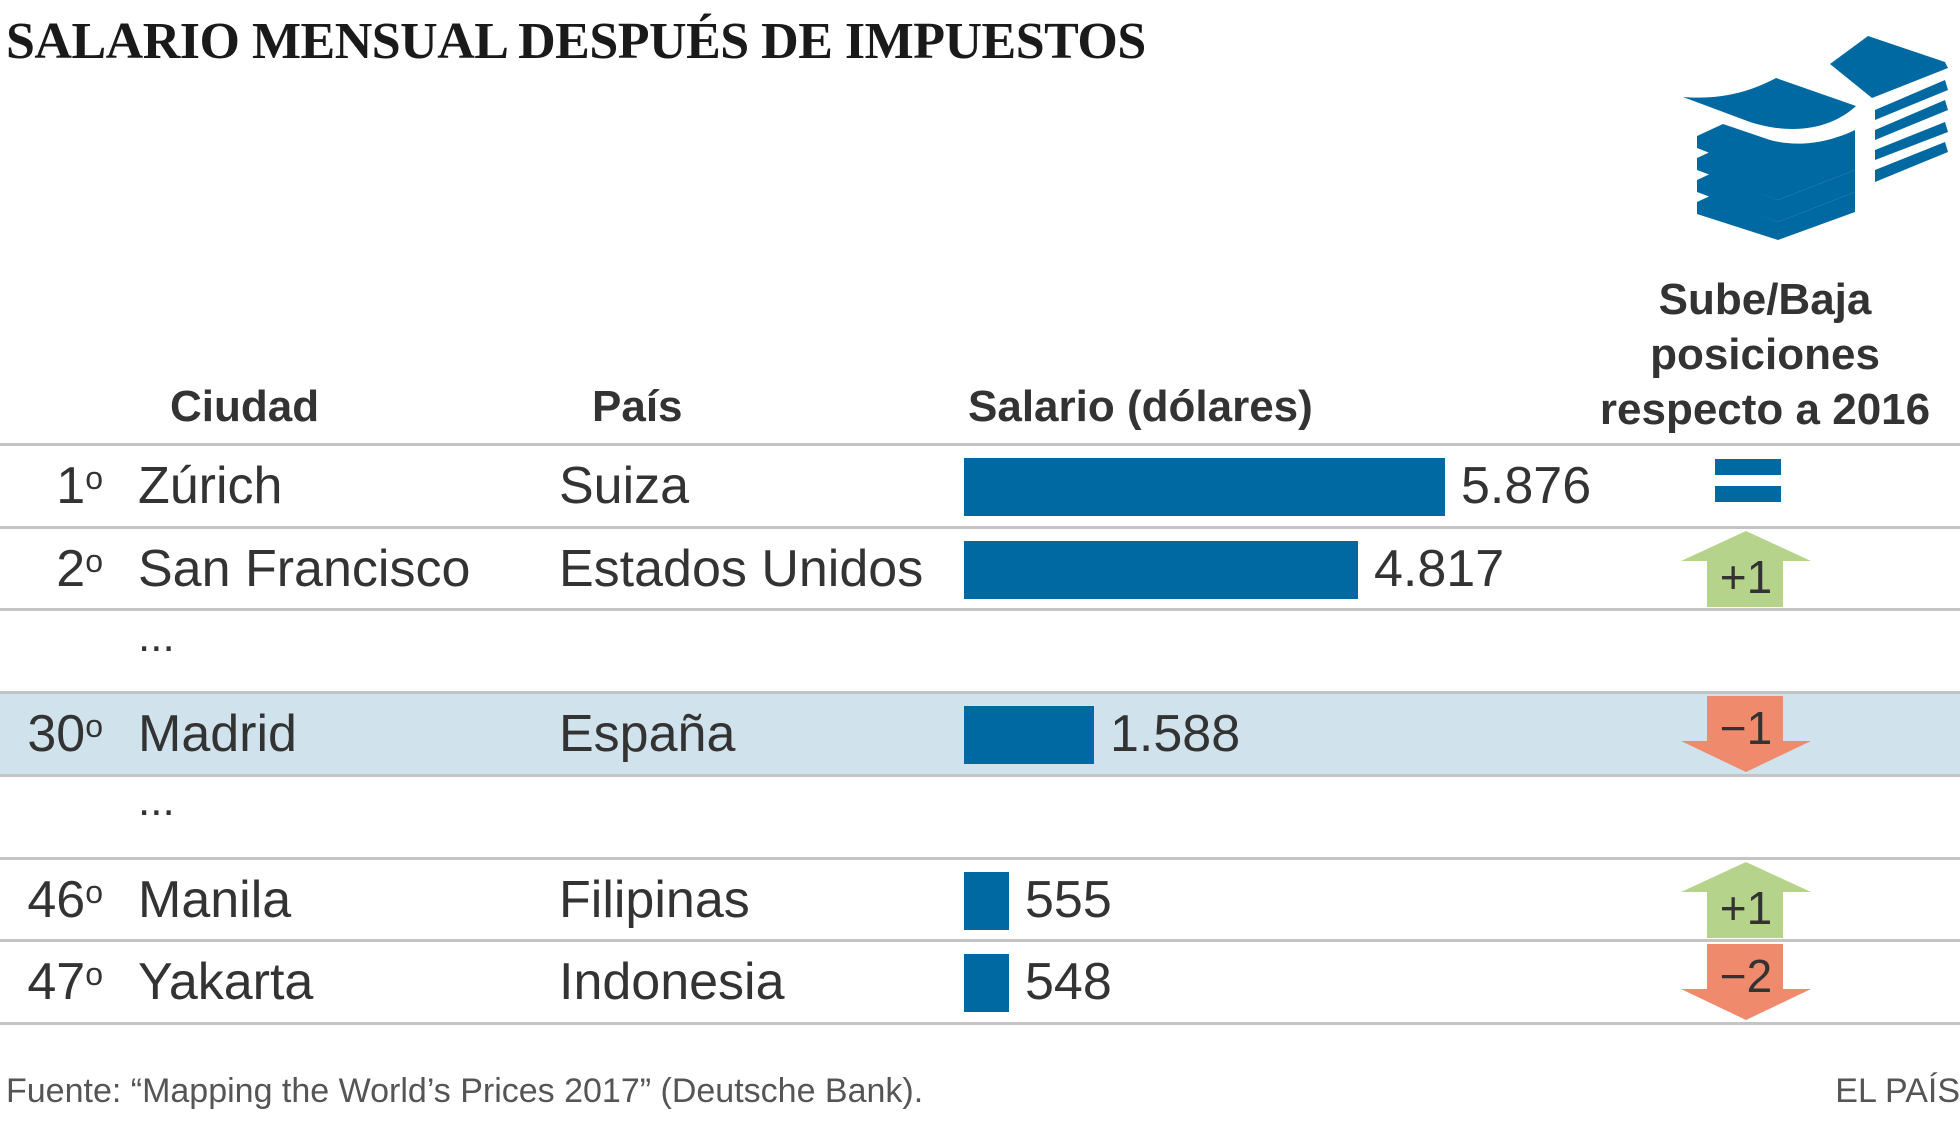  What do you see at coordinates (65, 900) in the screenshot?
I see `rank: 46o` at bounding box center [65, 900].